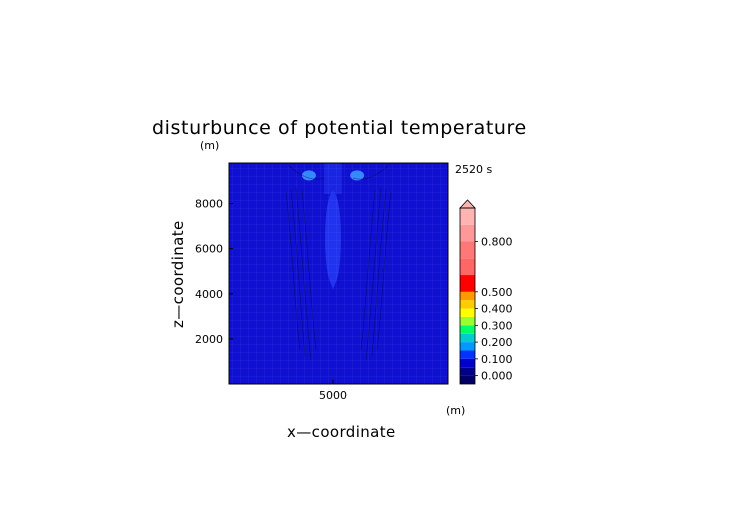 This screenshot has width=752, height=532. I want to click on y-unit-label: (m), so click(209, 145).